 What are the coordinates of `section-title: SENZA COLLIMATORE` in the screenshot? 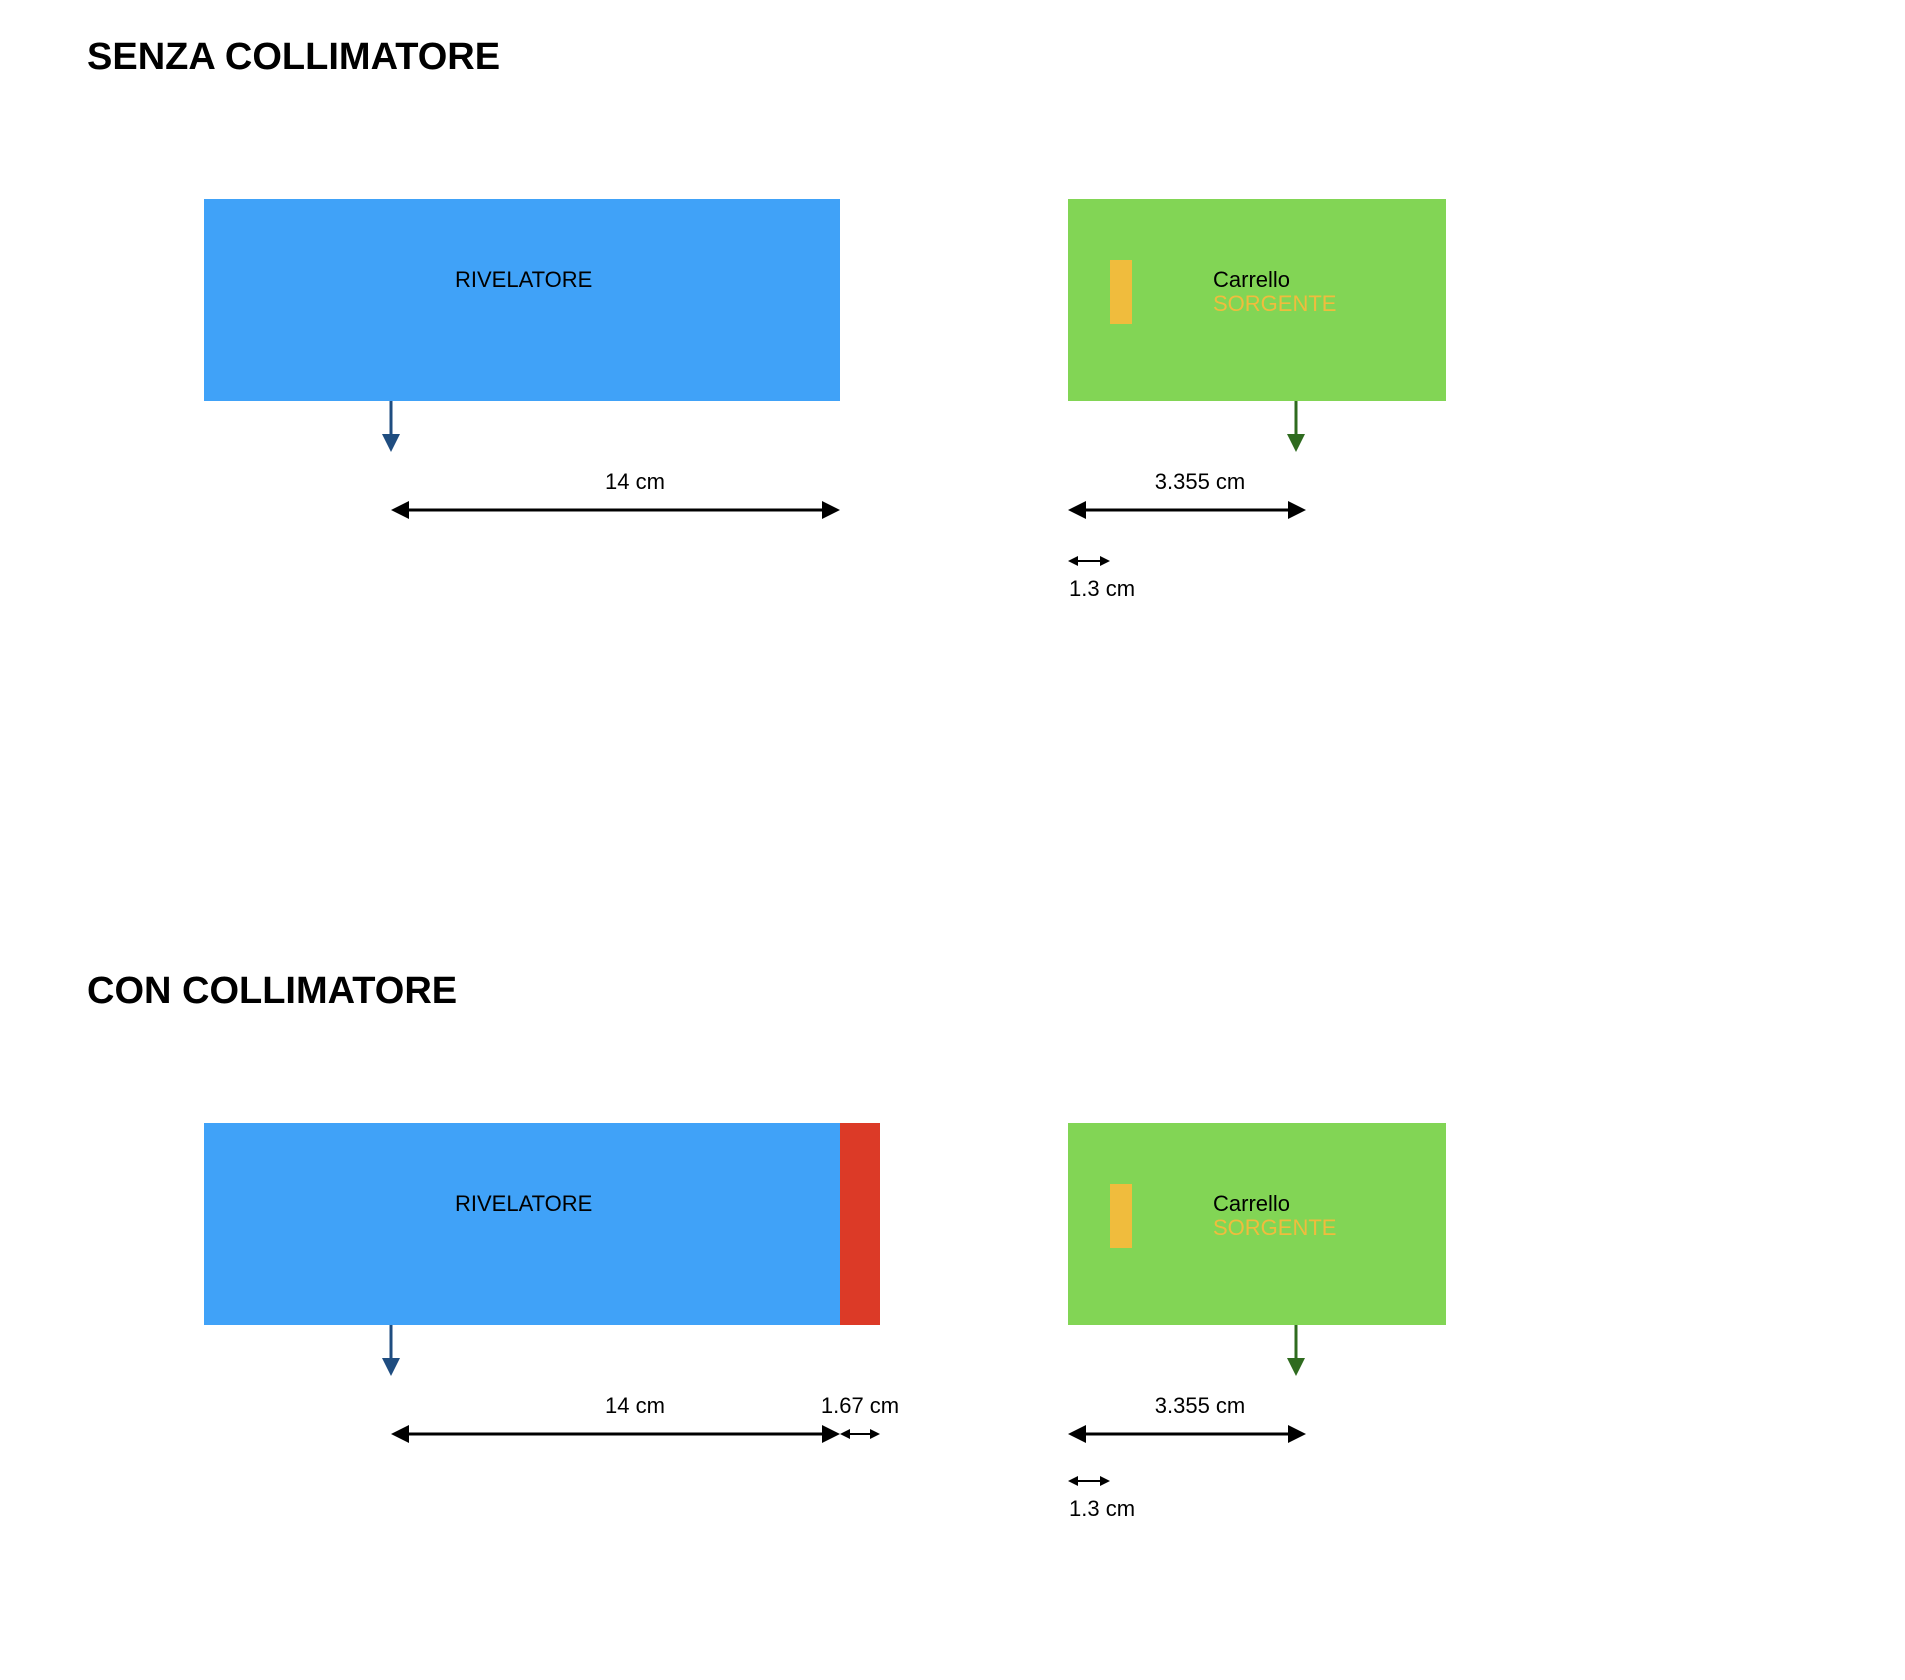 It's located at (294, 57).